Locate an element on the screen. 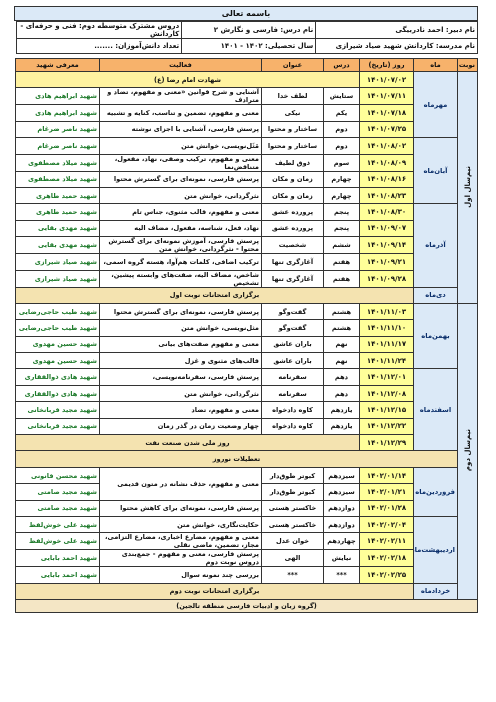  activity-cell: پرسش فارسی، نمونه‌ای برای گسترش محتوا is located at coordinates (180, 179).